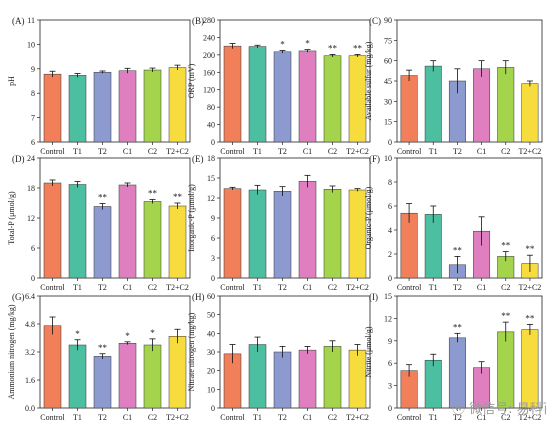 The width and height of the screenshot is (546, 422). Describe the element at coordinates (209, 20) in the screenshot. I see `y-tick-label: 280` at that location.